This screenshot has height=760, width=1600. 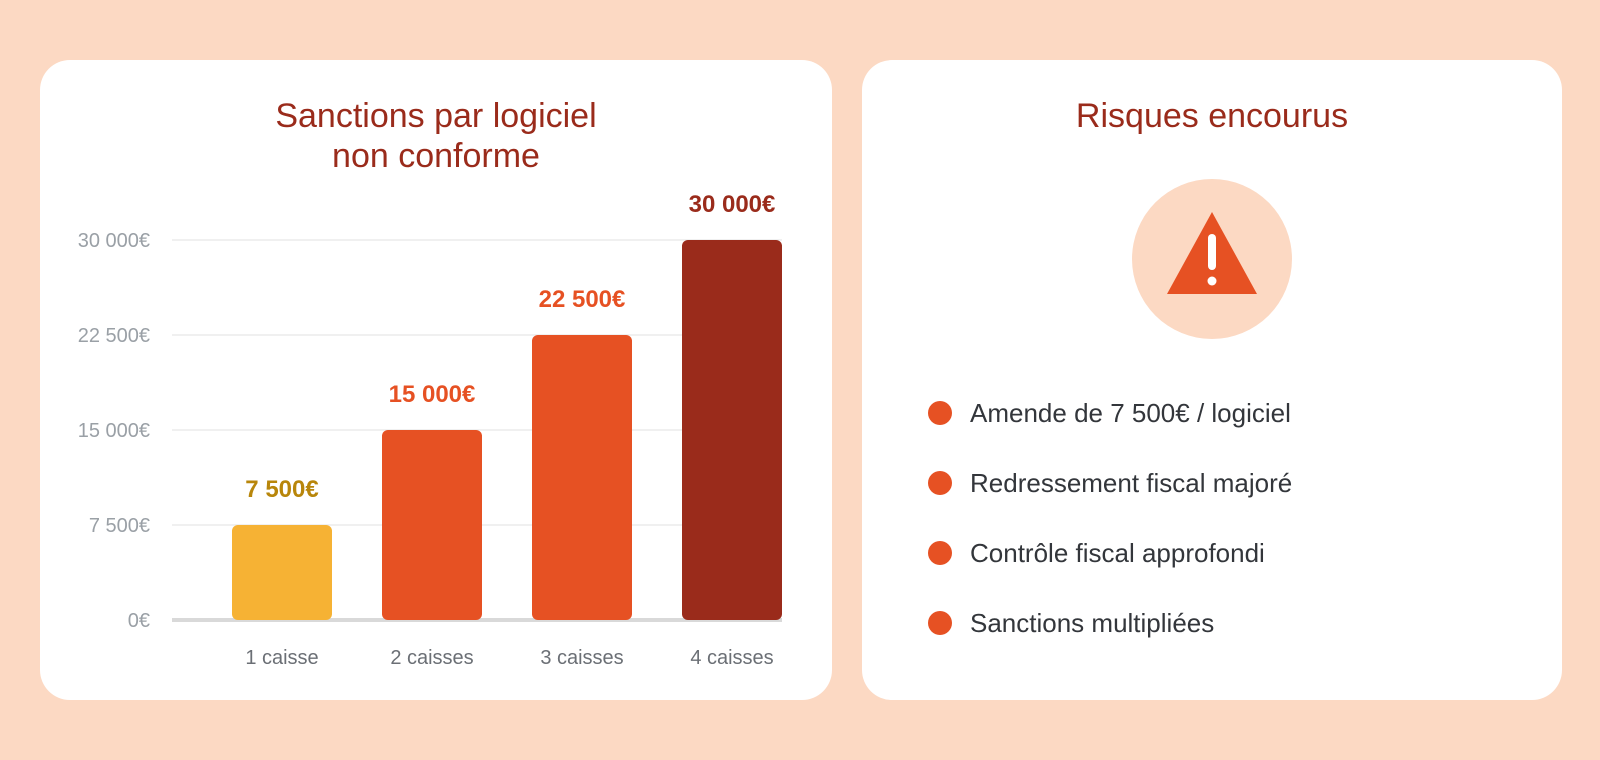 I want to click on y-tick-label: 30 000€, so click(x=114, y=241).